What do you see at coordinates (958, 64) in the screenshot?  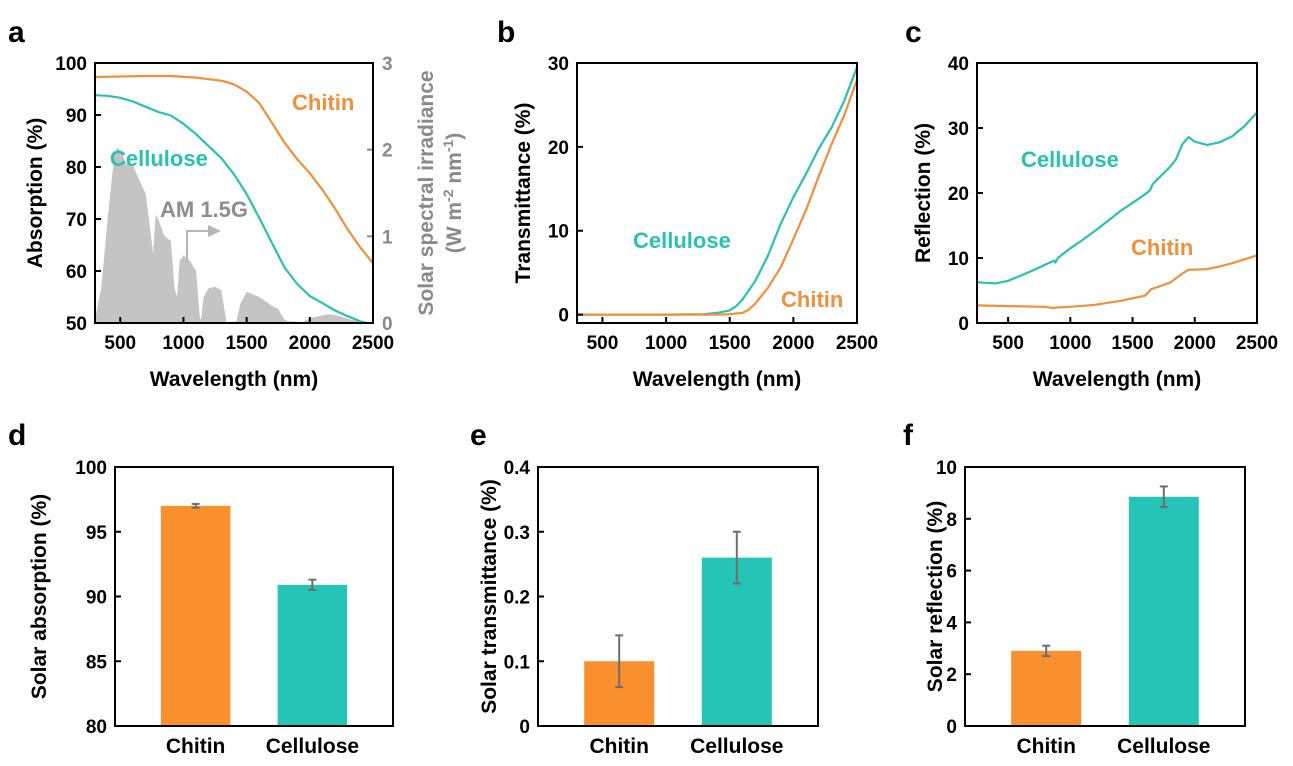 I see `y-tick-label: 40` at bounding box center [958, 64].